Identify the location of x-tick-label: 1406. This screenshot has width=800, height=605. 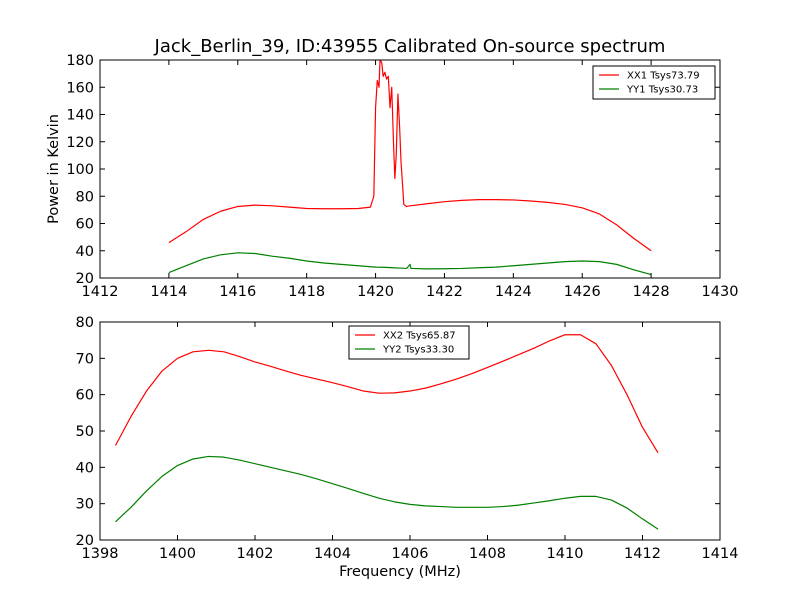
(410, 554).